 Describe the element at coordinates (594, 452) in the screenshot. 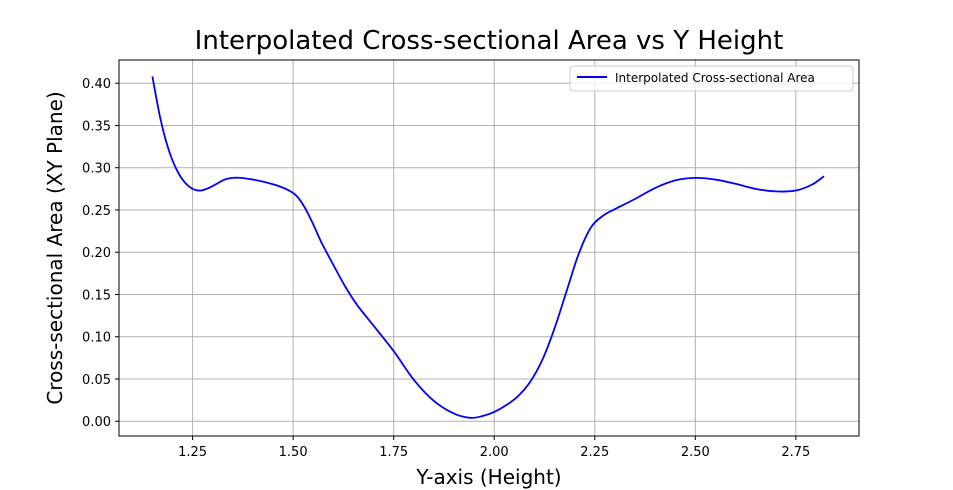

I see `x-tick-label: 2.25` at that location.